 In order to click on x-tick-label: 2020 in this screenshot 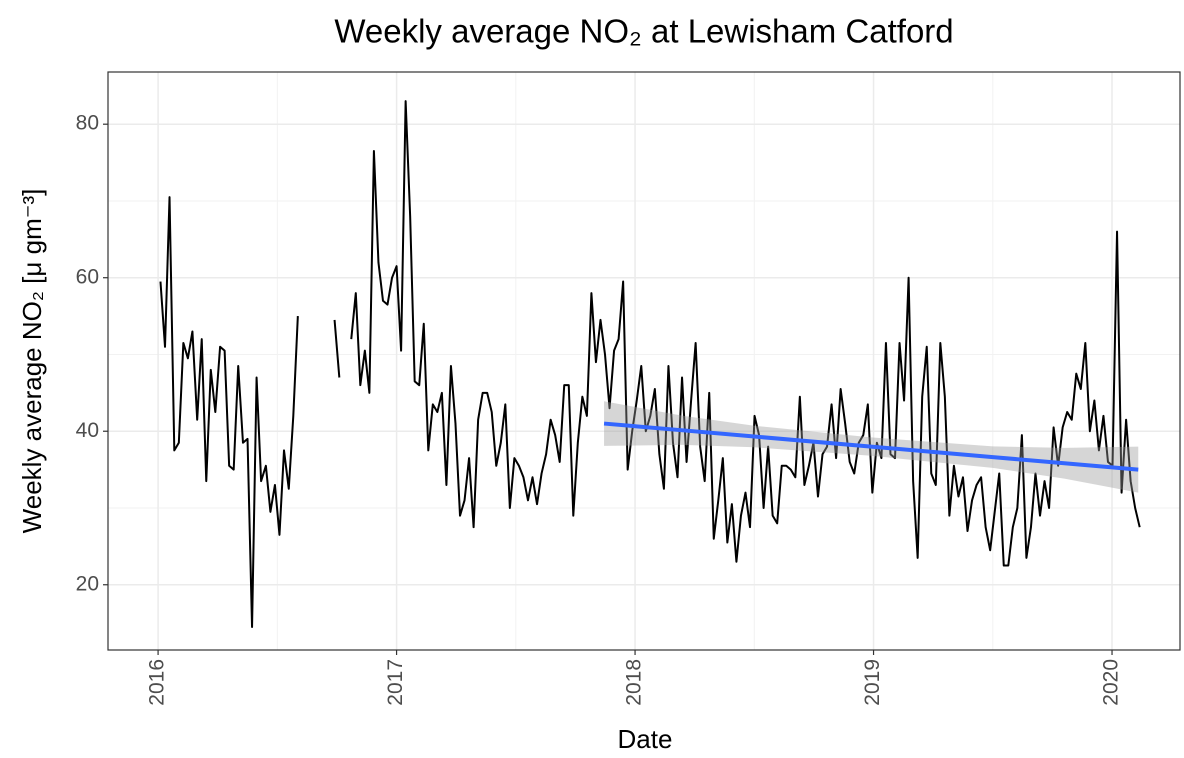, I will do `click(1111, 682)`.